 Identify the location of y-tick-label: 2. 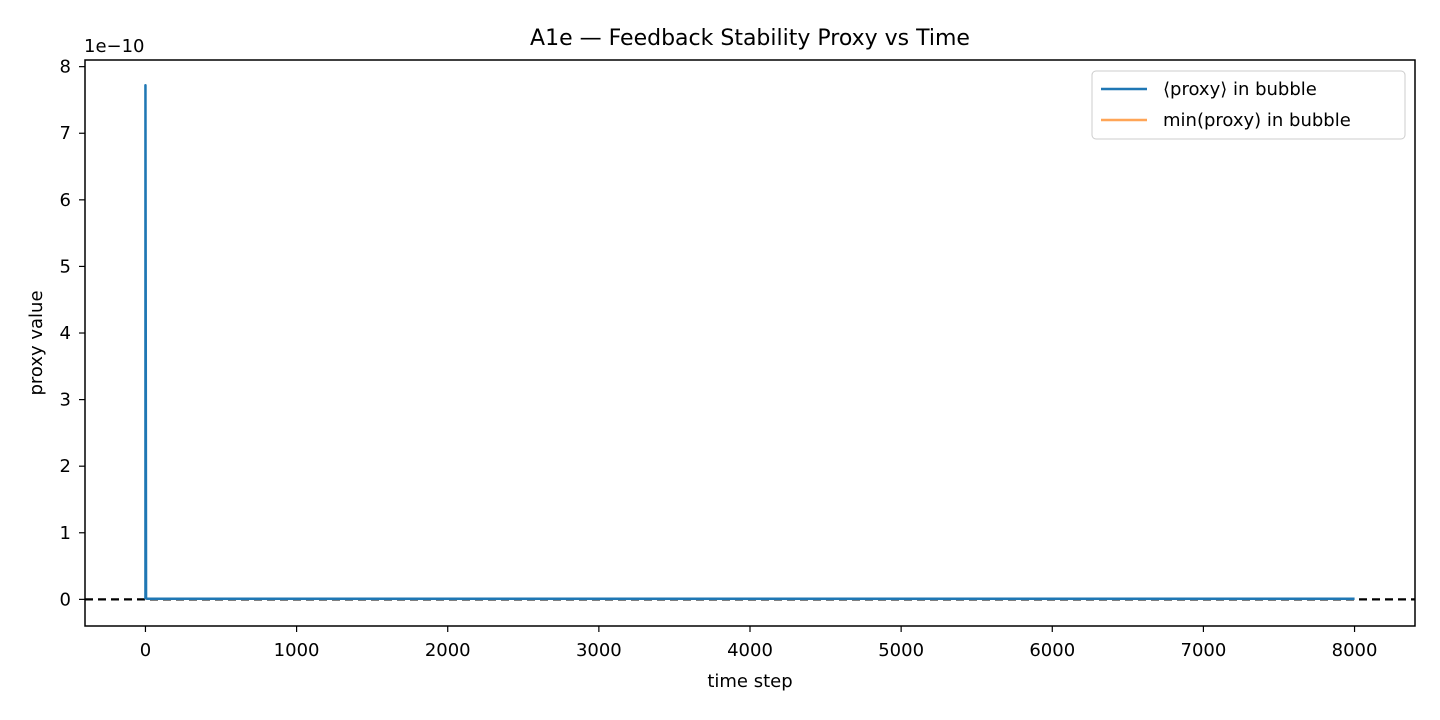
(65, 466).